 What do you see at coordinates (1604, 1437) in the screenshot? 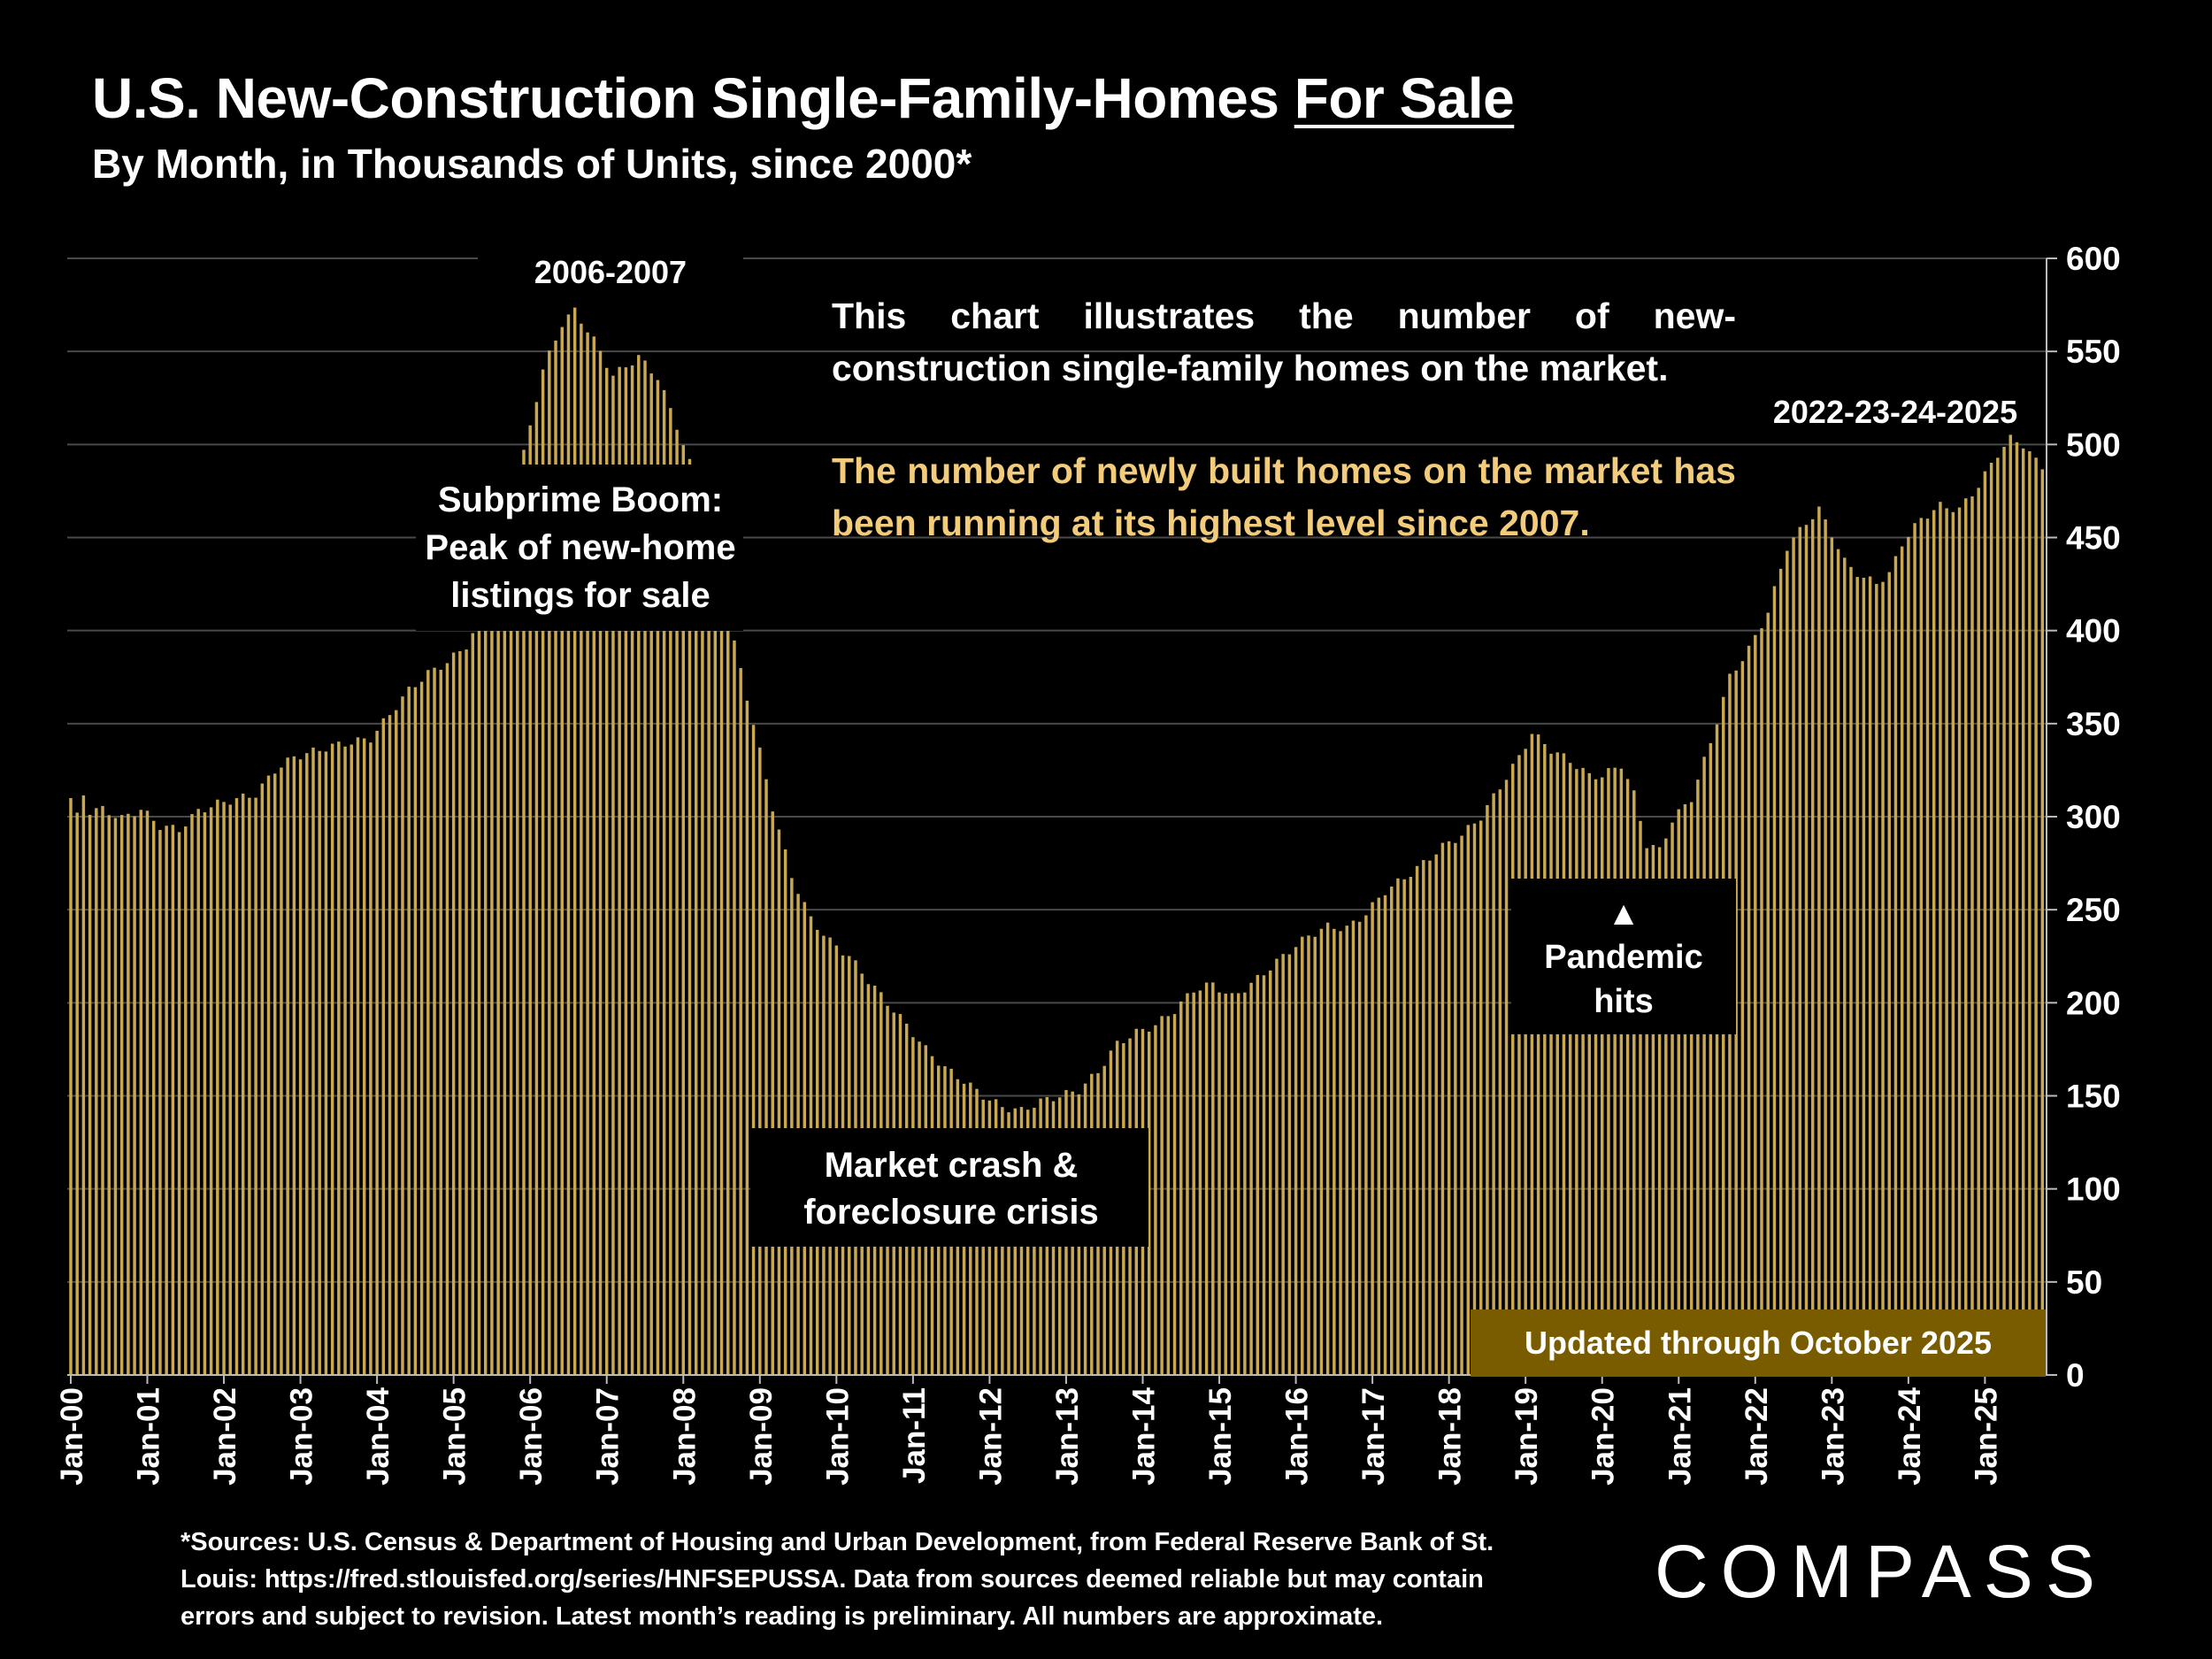
I see `x-tick-label: Jan-20` at bounding box center [1604, 1437].